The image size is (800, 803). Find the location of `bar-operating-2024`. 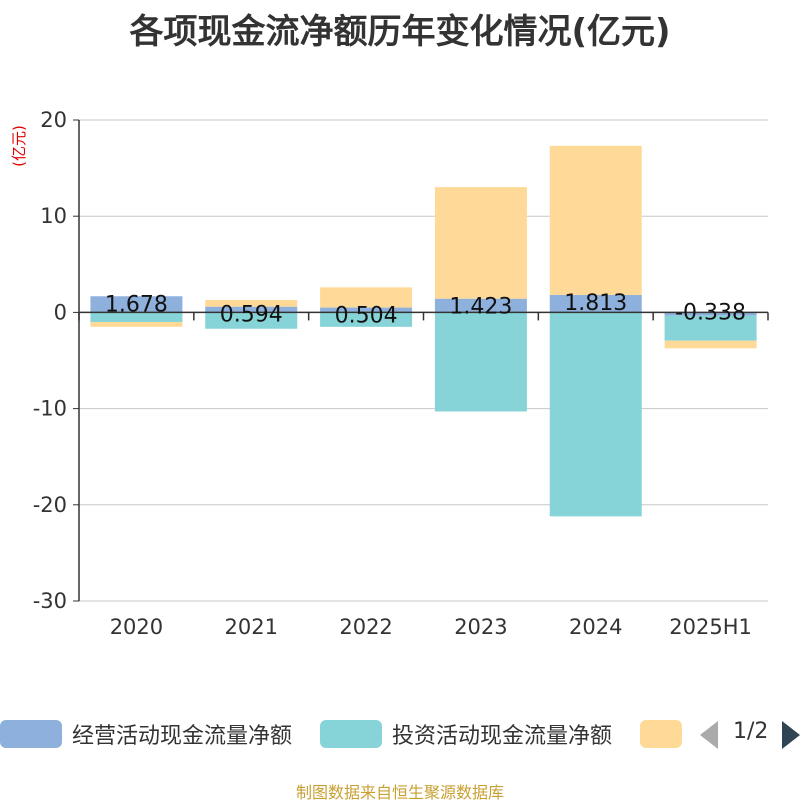

bar-operating-2024 is located at coordinates (595, 303).